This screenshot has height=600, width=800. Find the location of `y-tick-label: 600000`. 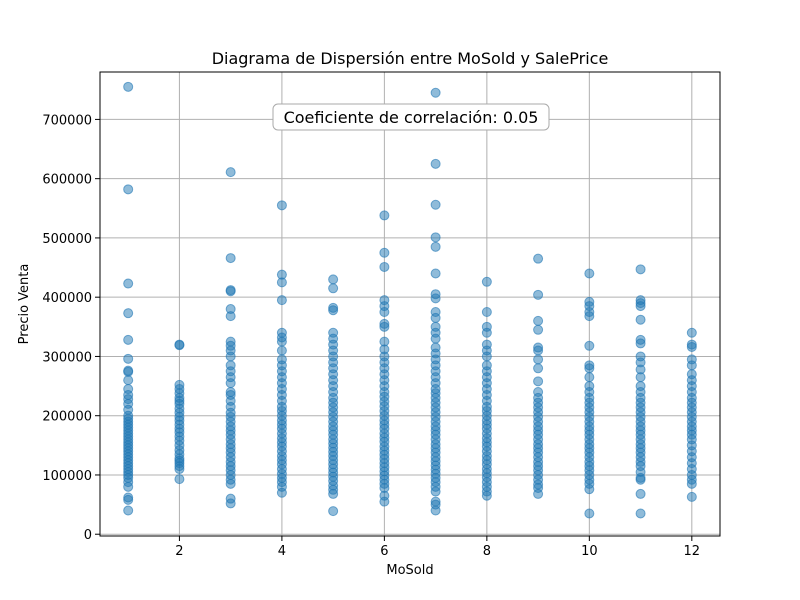

y-tick-label: 600000 is located at coordinates (67, 180).